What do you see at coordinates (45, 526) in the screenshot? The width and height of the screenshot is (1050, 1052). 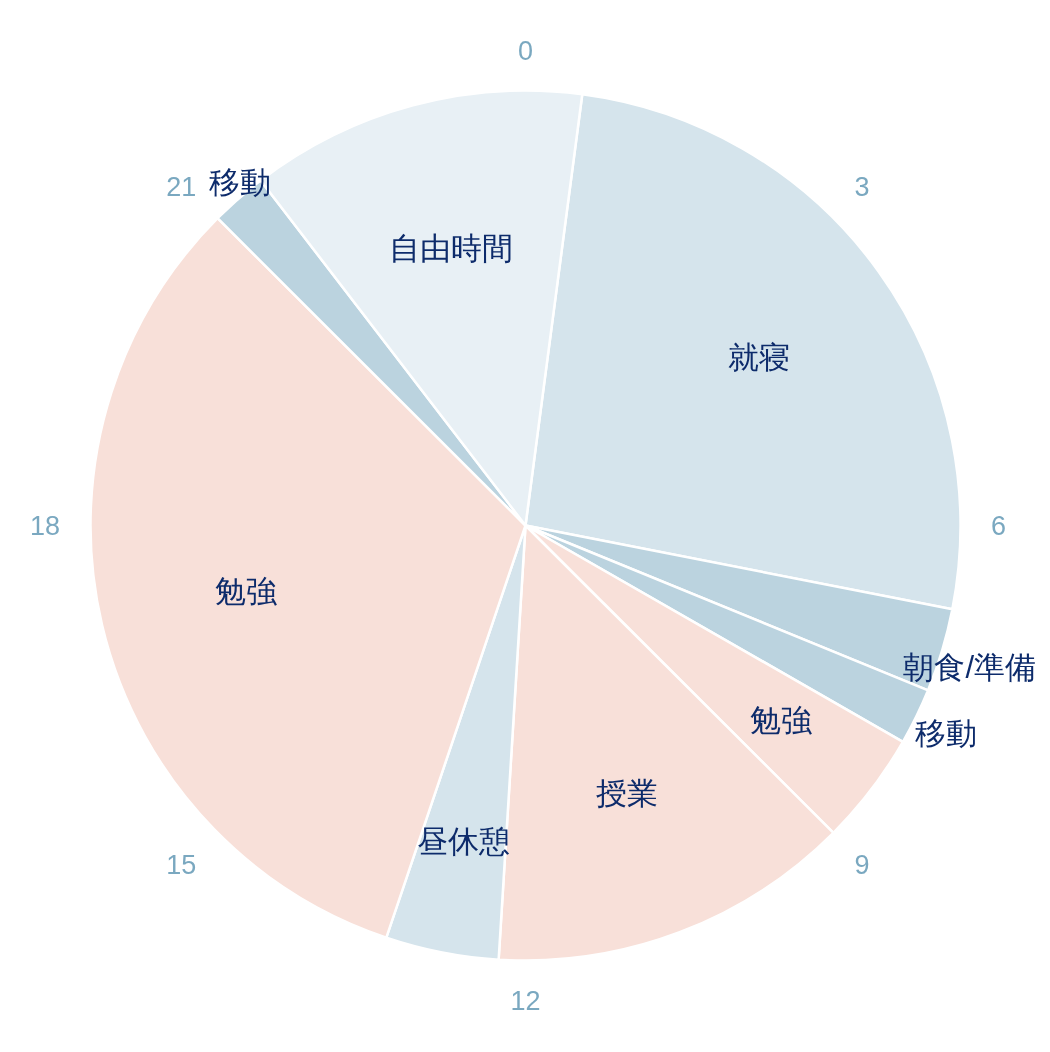 I see `text: 18` at bounding box center [45, 526].